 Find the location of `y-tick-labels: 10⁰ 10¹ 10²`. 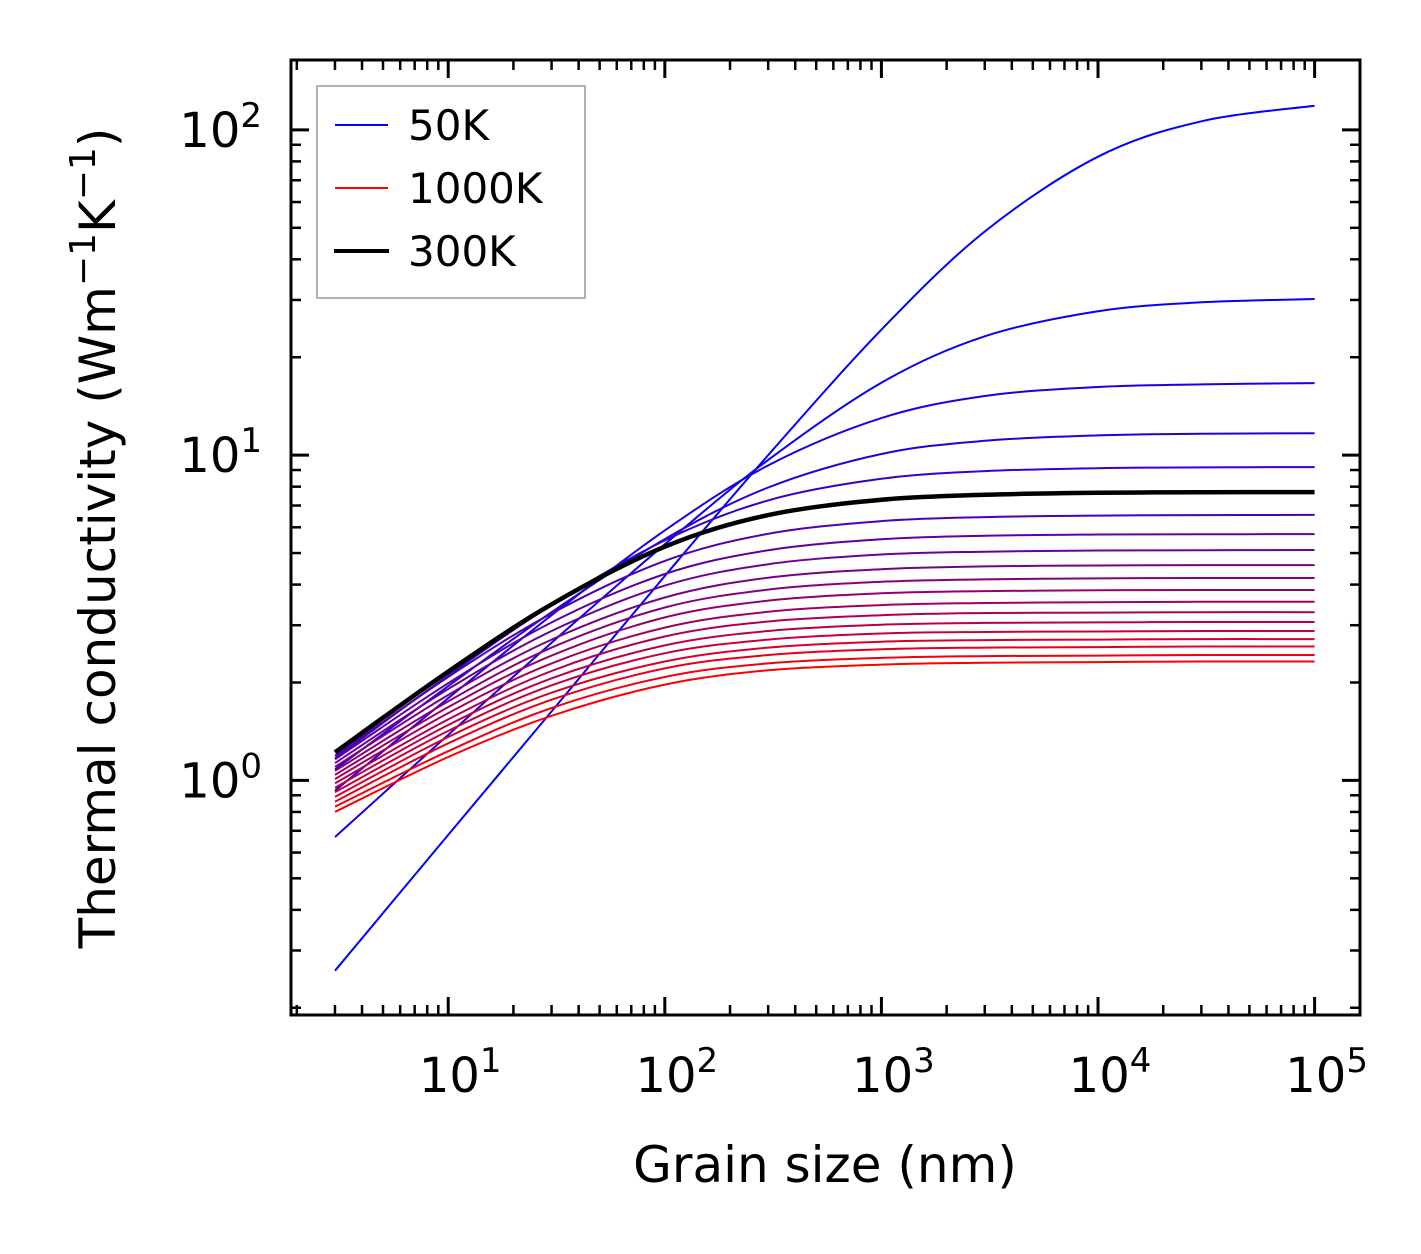

y-tick-labels: 10⁰ 10¹ 10² is located at coordinates (220, 453).